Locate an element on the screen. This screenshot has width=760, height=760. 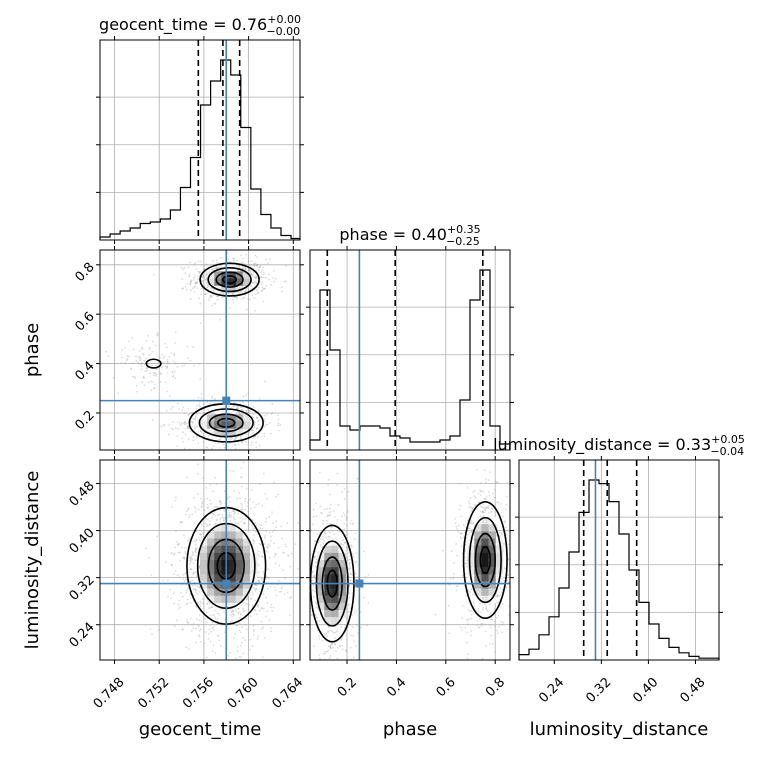
pair-geocent_time-phase-frame is located at coordinates (200, 350).